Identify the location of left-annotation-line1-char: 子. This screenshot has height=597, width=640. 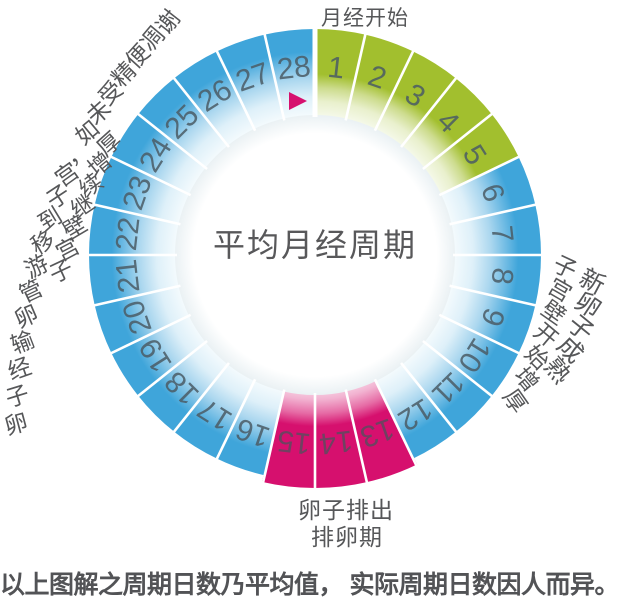
(18, 396).